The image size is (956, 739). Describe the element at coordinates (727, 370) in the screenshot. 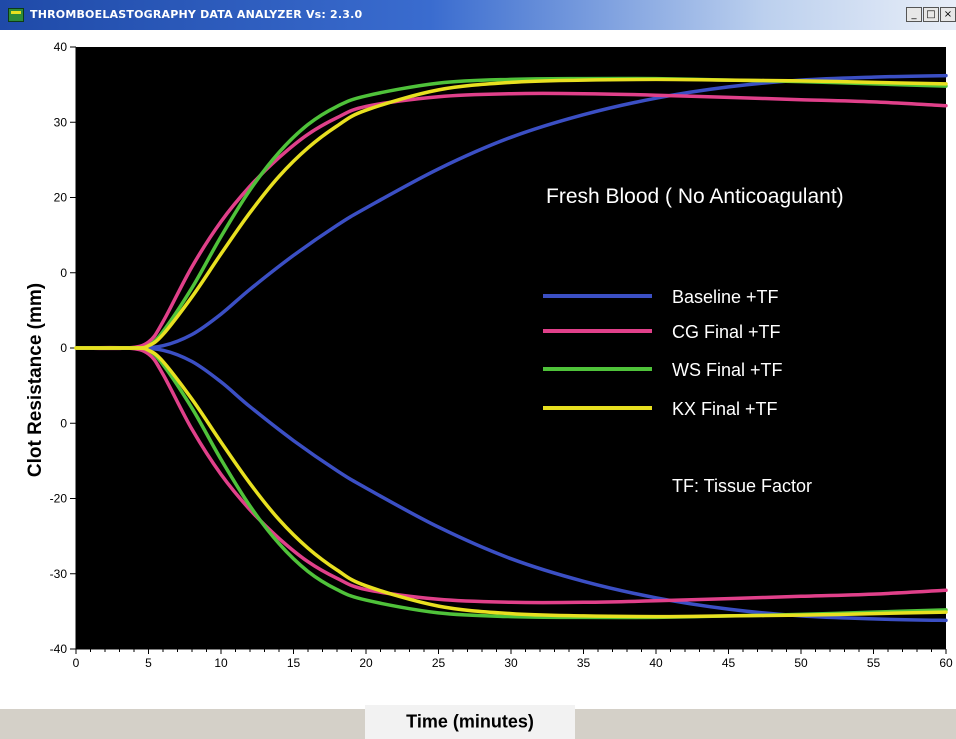

I see `legend-label: WS Final +TF` at that location.